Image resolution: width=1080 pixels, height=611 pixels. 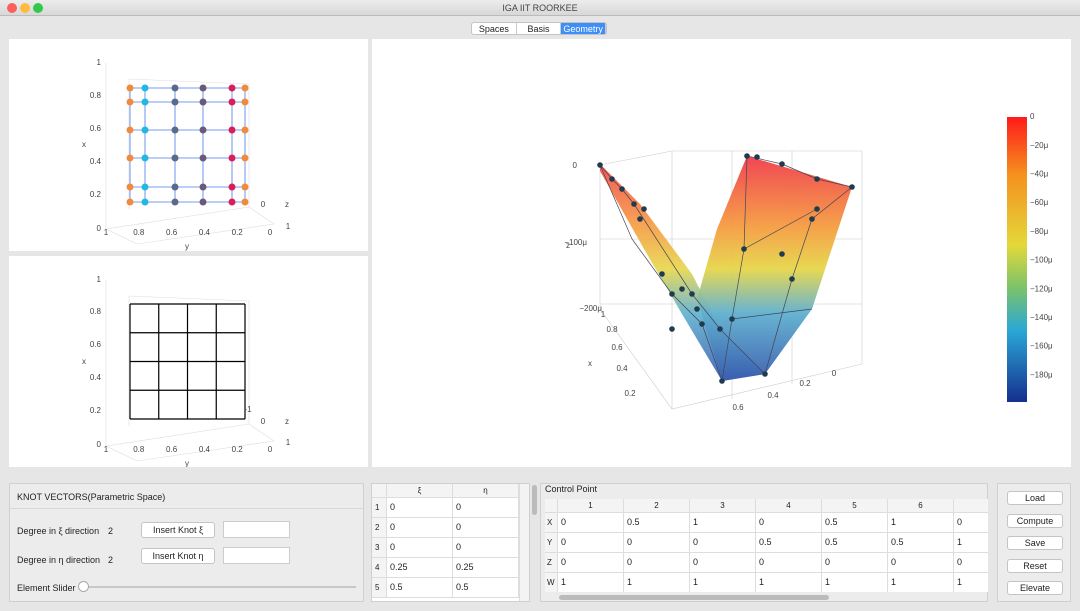 What do you see at coordinates (1039, 231) in the screenshot?
I see `colorbar-tick-label: −80μ` at bounding box center [1039, 231].